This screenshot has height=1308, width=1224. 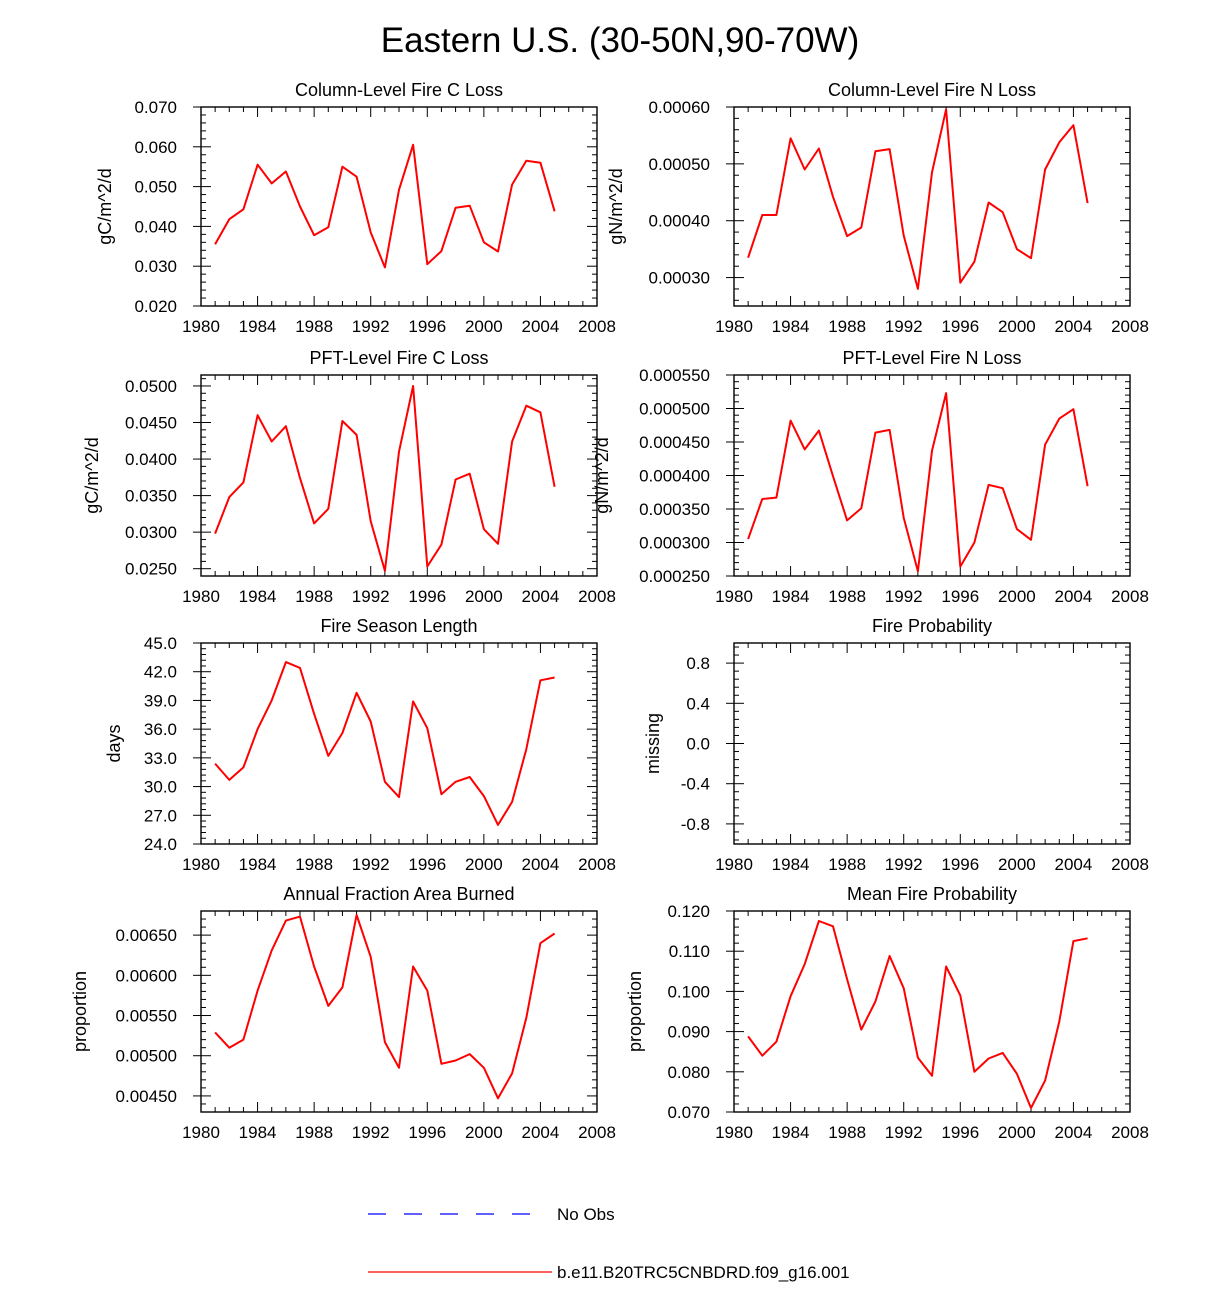 What do you see at coordinates (146, 1016) in the screenshot?
I see `y-tick-label: 0.00550` at bounding box center [146, 1016].